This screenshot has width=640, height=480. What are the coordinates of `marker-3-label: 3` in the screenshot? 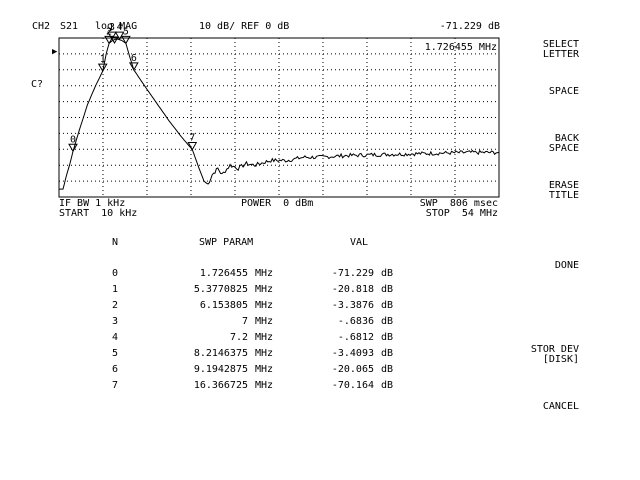 It's located at (112, 27).